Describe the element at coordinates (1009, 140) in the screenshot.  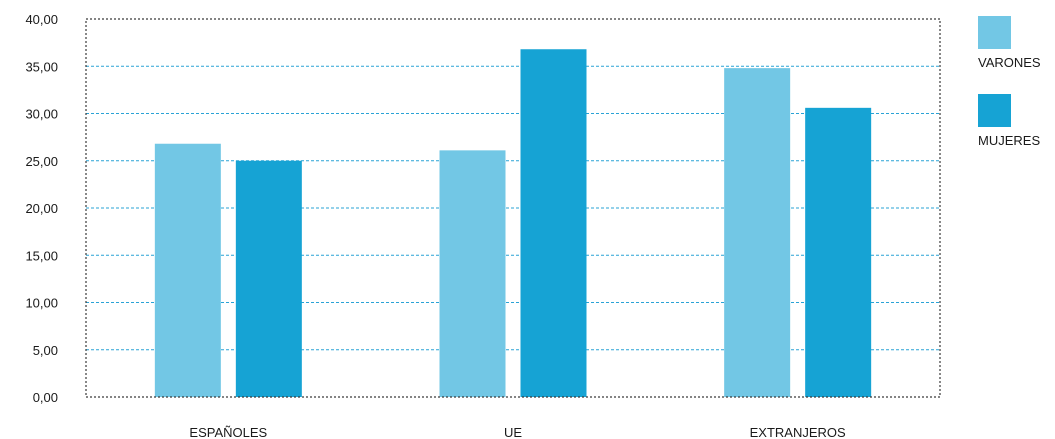
I see `legend-label-mujeres: MUJERES` at that location.